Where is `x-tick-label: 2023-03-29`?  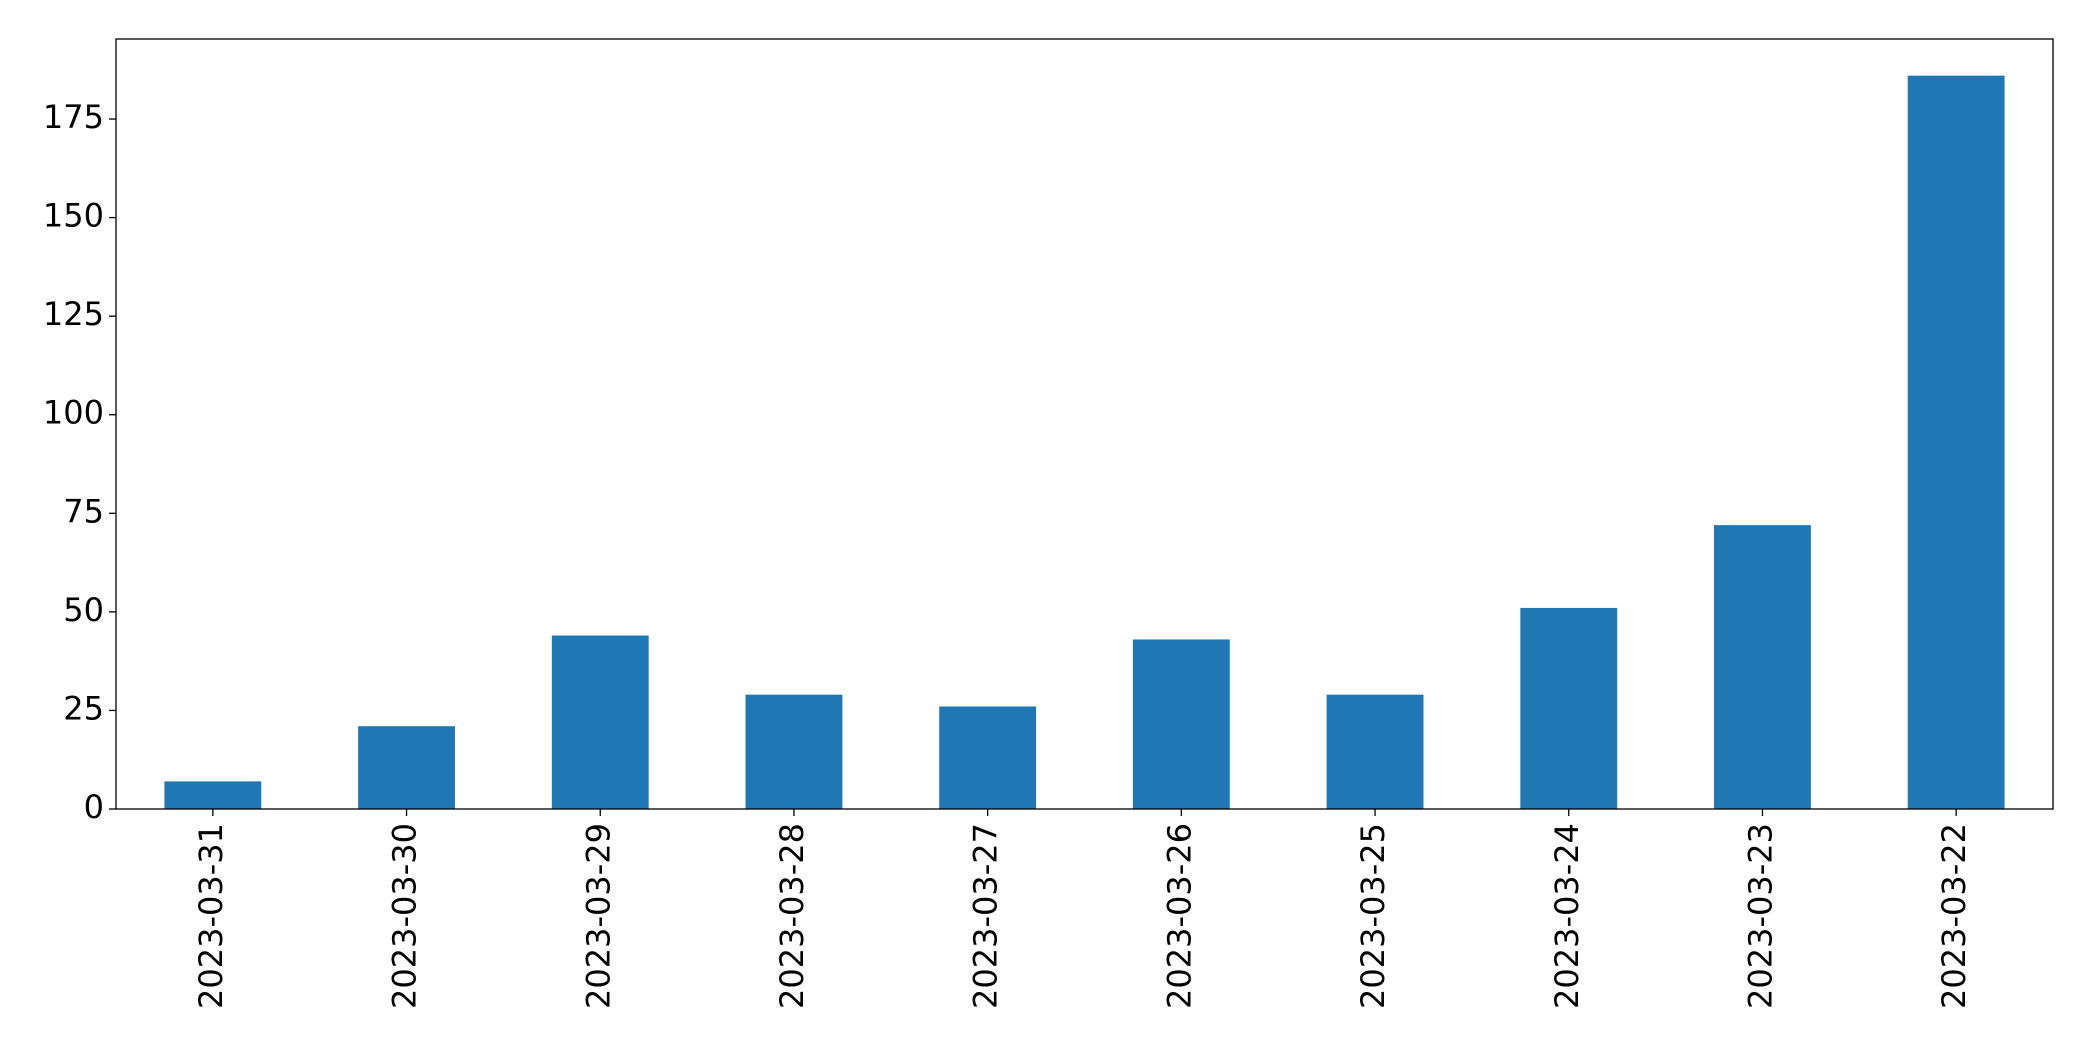
x-tick-label: 2023-03-29 is located at coordinates (598, 916).